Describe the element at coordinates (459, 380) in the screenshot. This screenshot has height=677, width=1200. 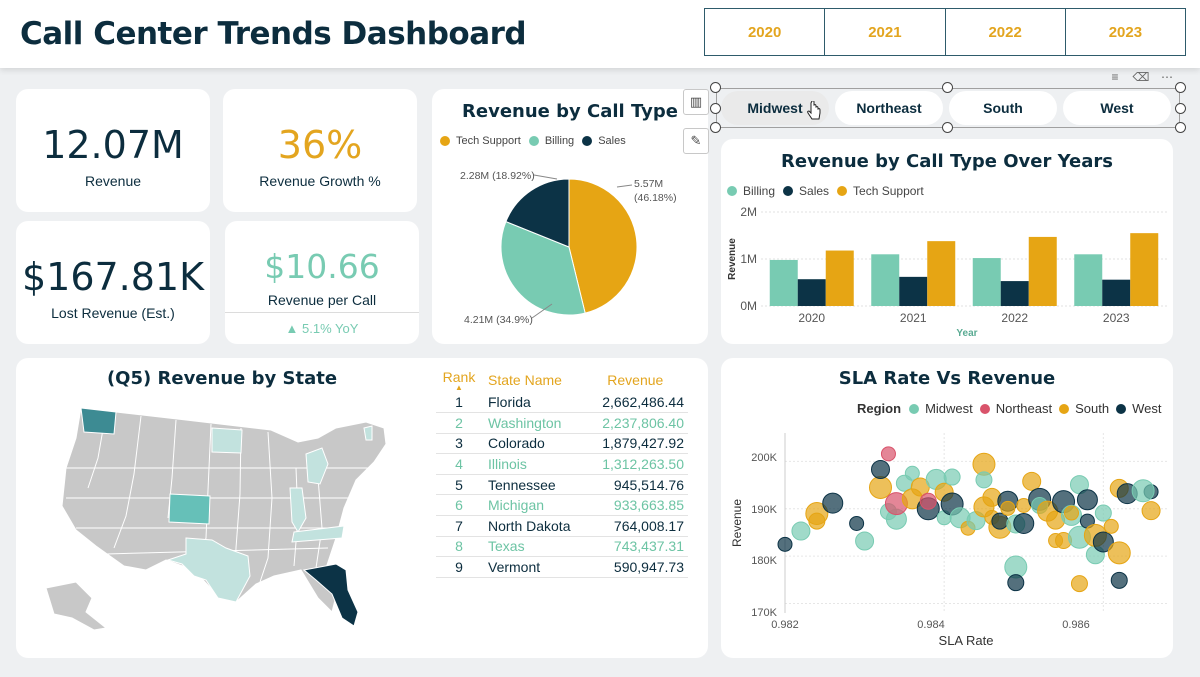
I see `column-header-rank: Rank ▲` at that location.